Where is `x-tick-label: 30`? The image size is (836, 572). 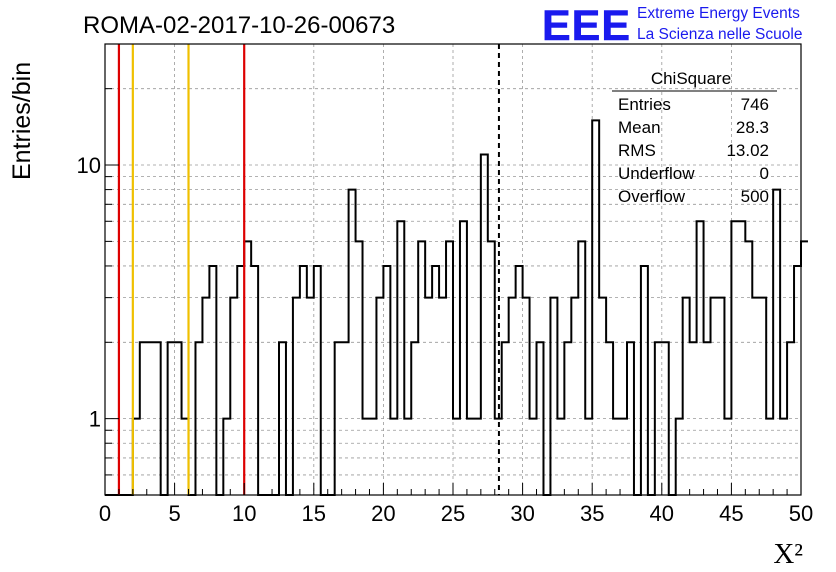 x-tick-label: 30 is located at coordinates (522, 513).